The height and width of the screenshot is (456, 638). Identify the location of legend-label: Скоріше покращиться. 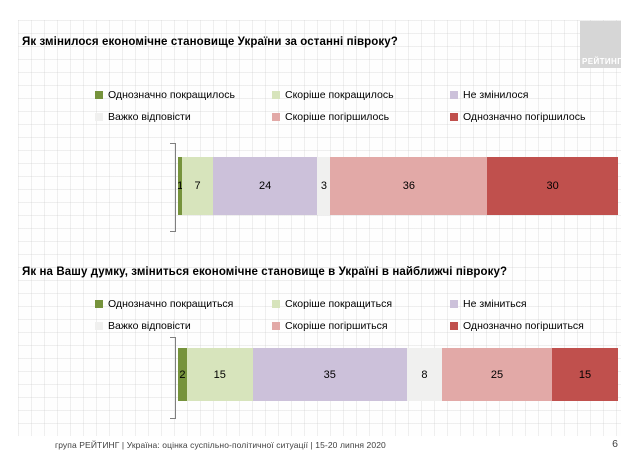
(339, 304).